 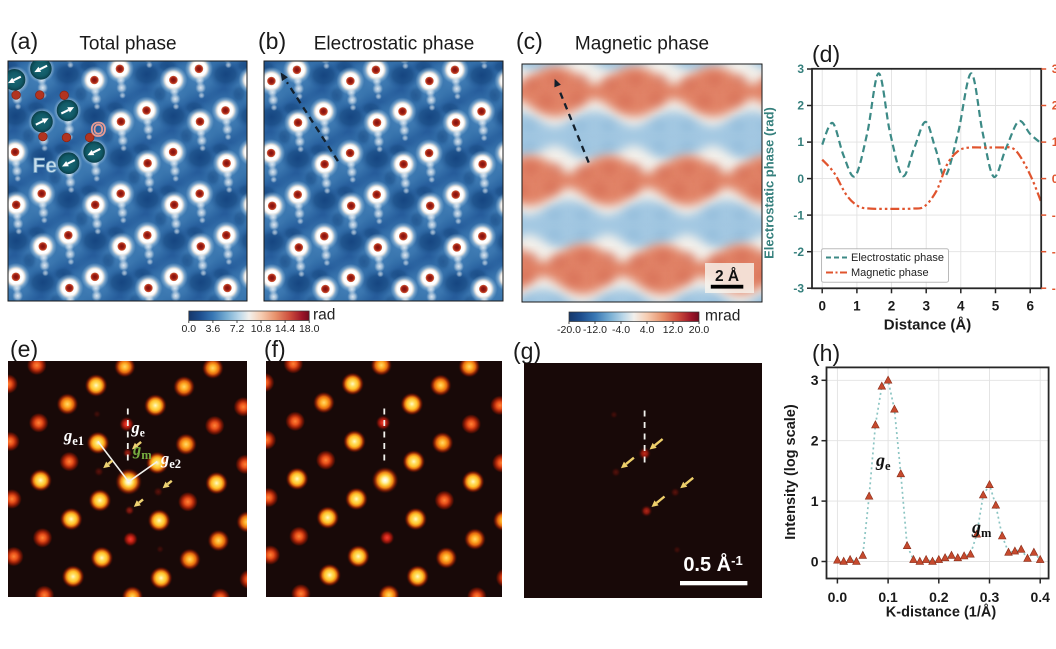 I want to click on svg-text: 3.6, so click(x=213, y=329).